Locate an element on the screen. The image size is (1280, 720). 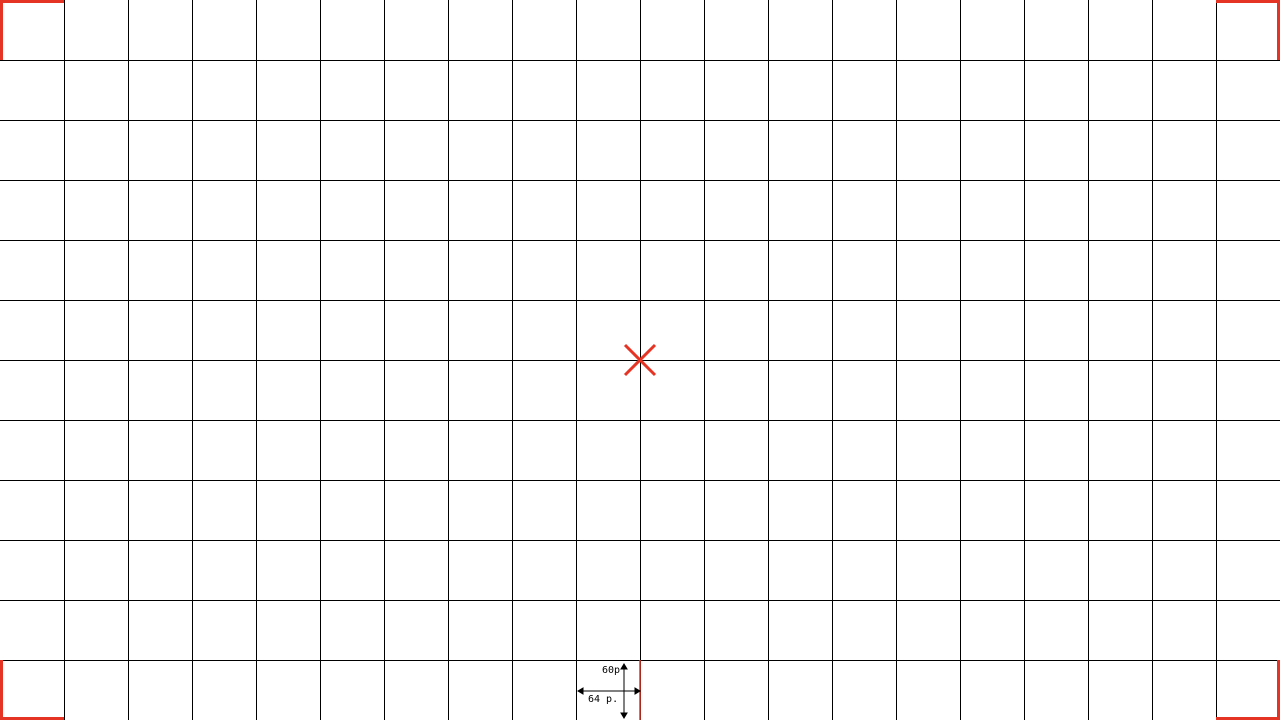
height-label: 60p is located at coordinates (611, 670).